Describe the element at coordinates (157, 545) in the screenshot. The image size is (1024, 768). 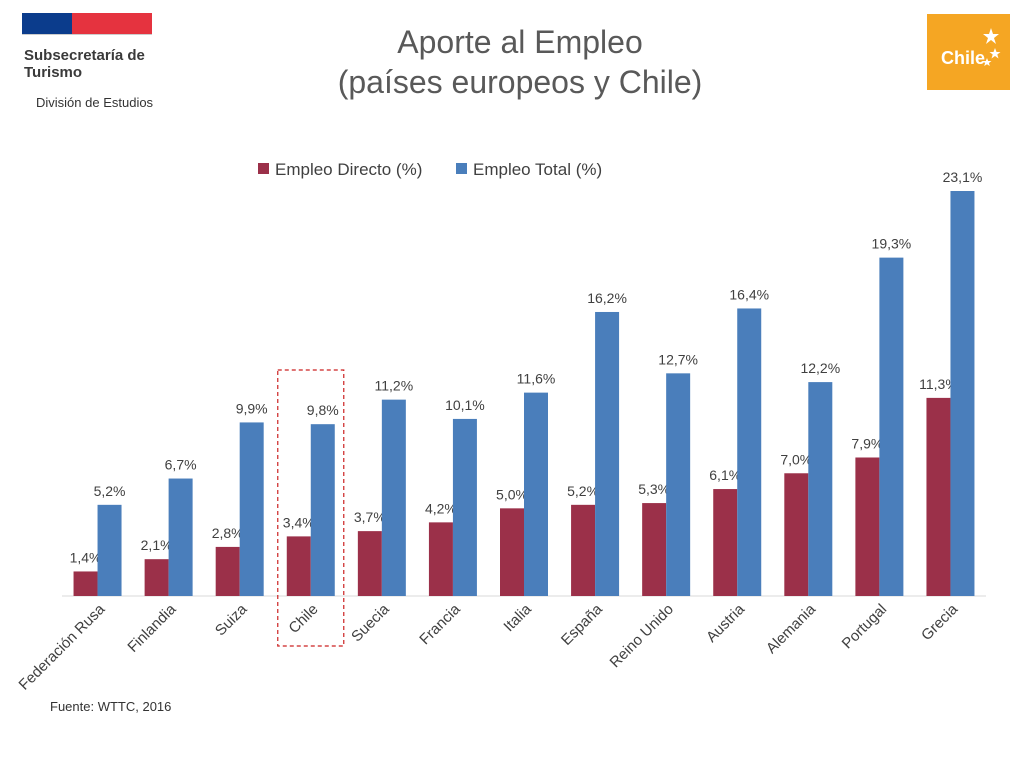
I see `data-label: 2,1%` at that location.